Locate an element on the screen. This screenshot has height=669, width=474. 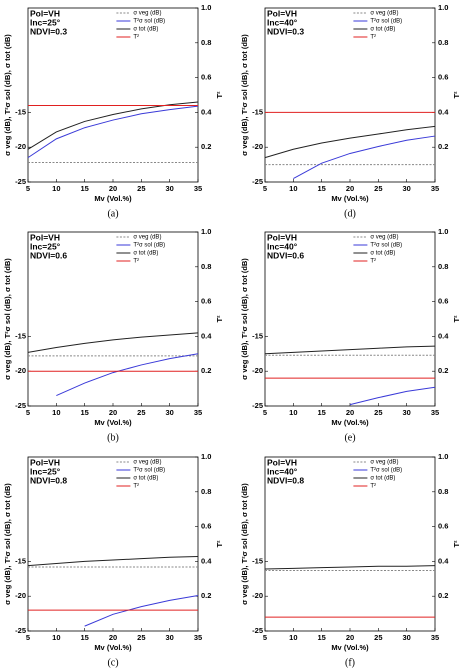
caption: (a) is located at coordinates (112, 213).